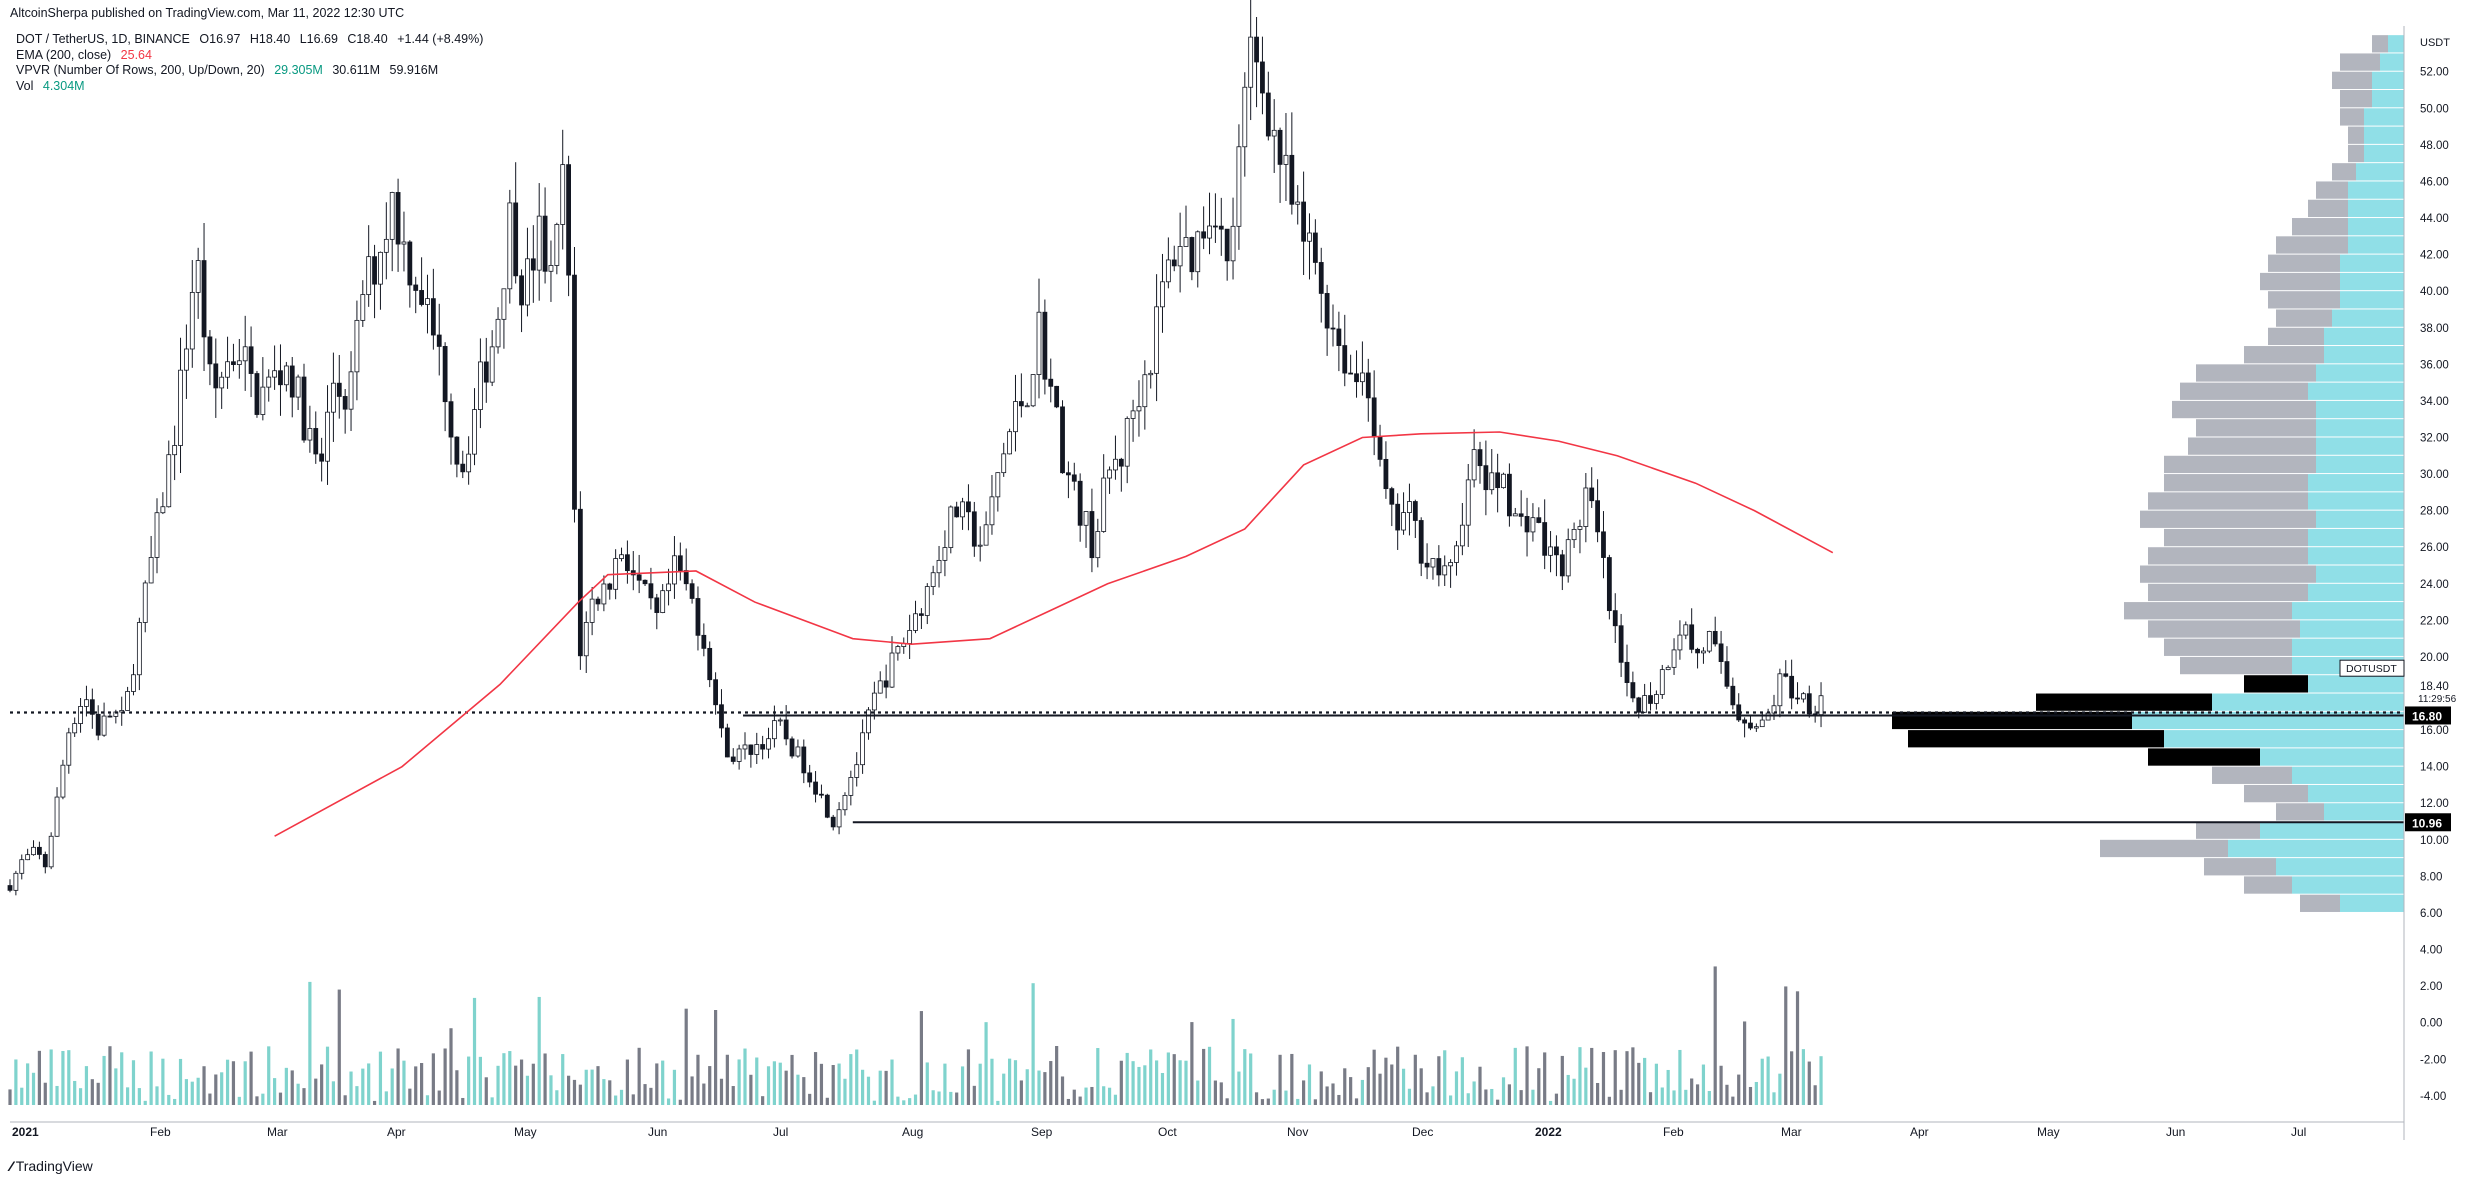 The width and height of the screenshot is (2474, 1181). What do you see at coordinates (51, 1166) in the screenshot?
I see `tradingview-logo: ⁄⁄ TradingView` at bounding box center [51, 1166].